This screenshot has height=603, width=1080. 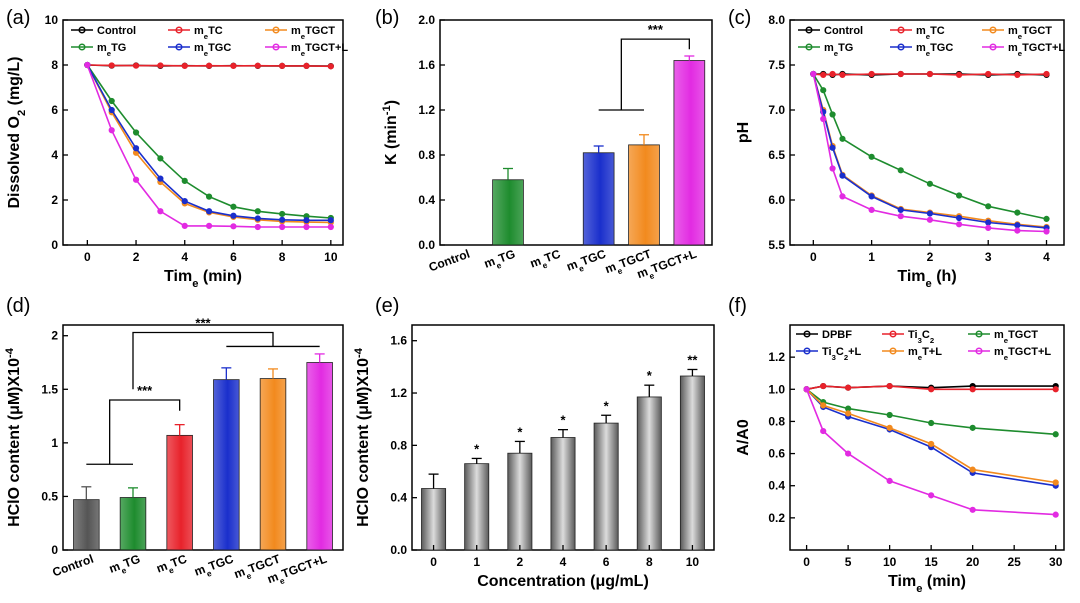 I want to click on x-tick-label: meTG, so click(x=500, y=261).